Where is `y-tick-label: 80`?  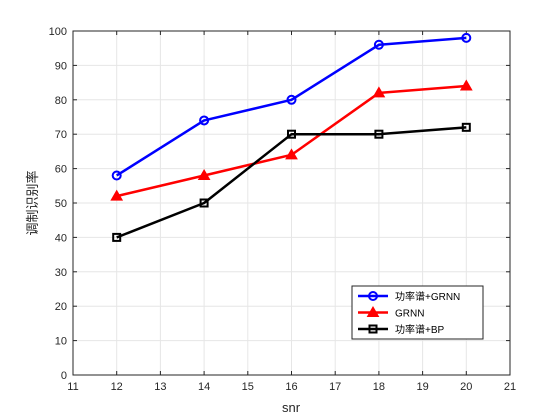
y-tick-label: 80 is located at coordinates (61, 101).